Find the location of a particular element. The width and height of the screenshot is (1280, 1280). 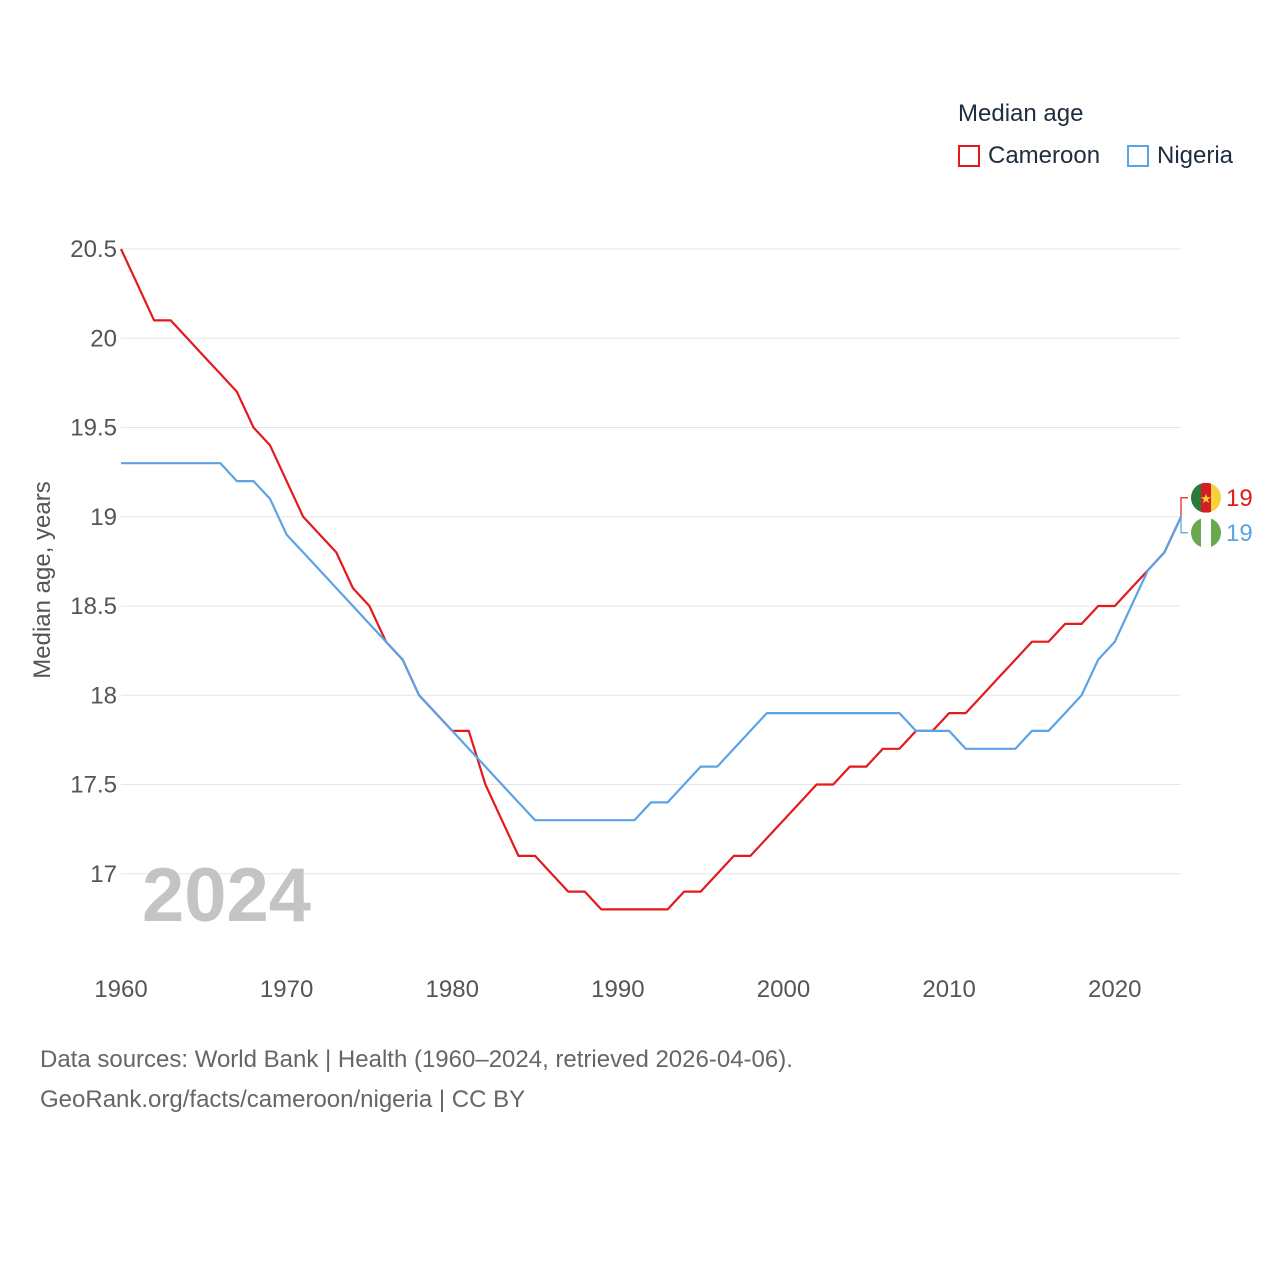

x-tick-label: 1990 is located at coordinates (617, 989).